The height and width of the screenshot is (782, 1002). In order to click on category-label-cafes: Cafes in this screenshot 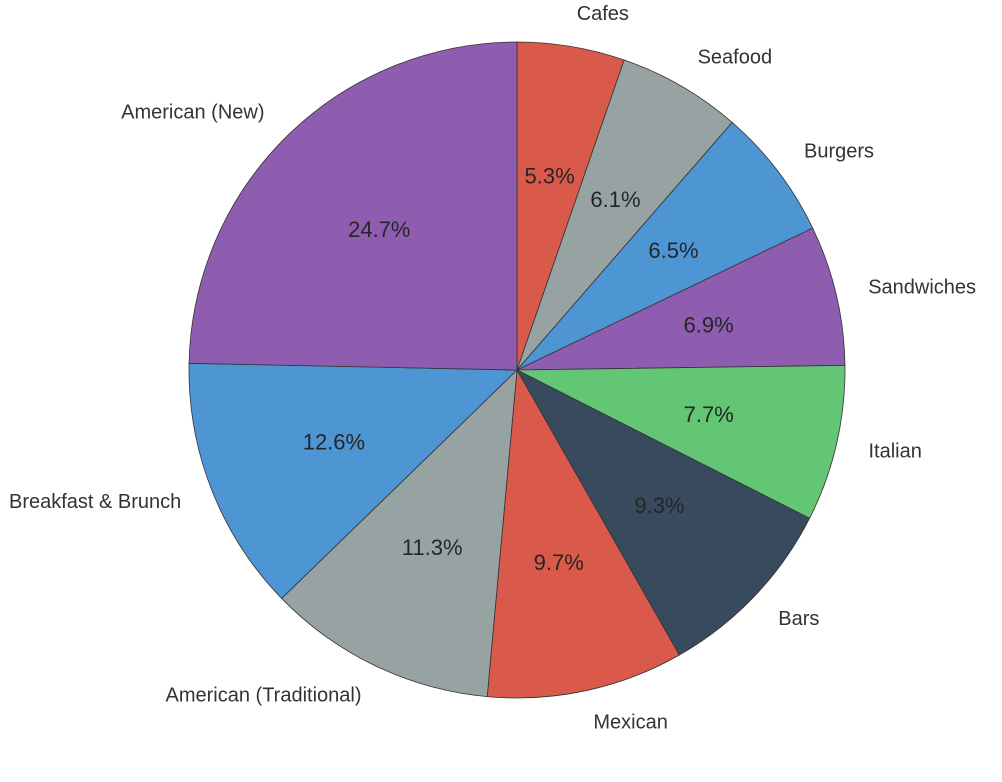, I will do `click(603, 14)`.